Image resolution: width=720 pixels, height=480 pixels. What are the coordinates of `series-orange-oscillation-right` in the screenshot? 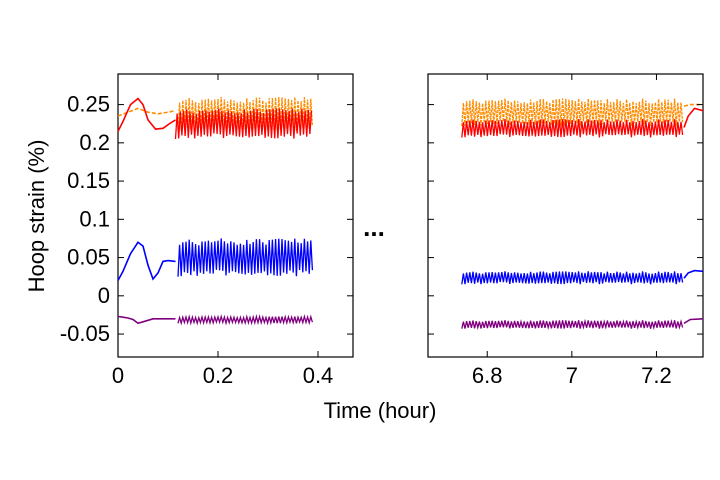 It's located at (572, 112).